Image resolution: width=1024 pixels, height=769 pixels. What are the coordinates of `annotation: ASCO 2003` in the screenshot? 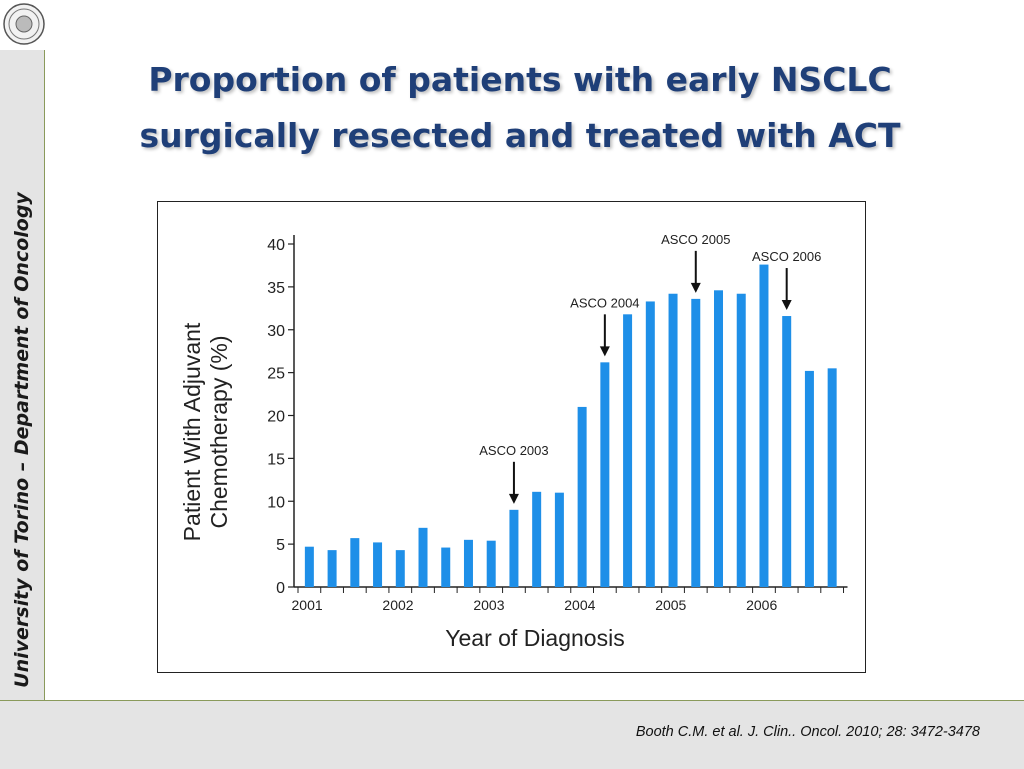 It's located at (514, 473).